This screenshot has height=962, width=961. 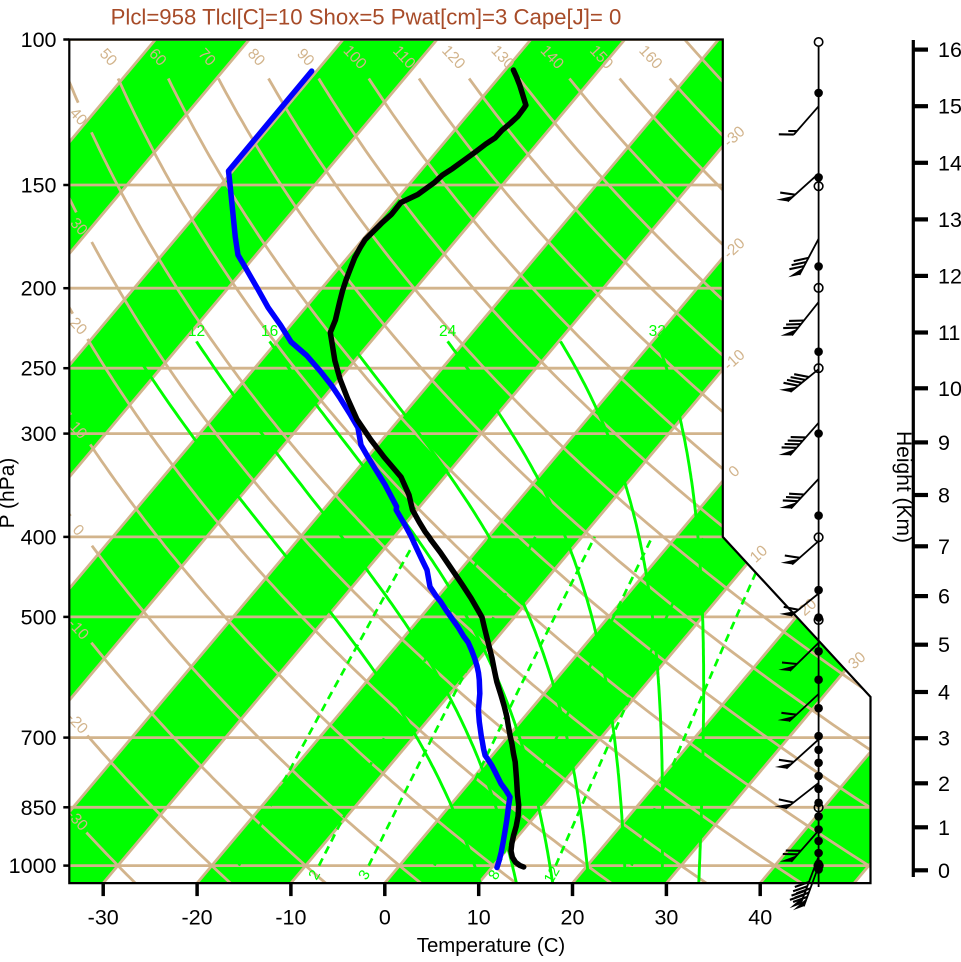 What do you see at coordinates (949, 220) in the screenshot?
I see `svg-text: 13` at bounding box center [949, 220].